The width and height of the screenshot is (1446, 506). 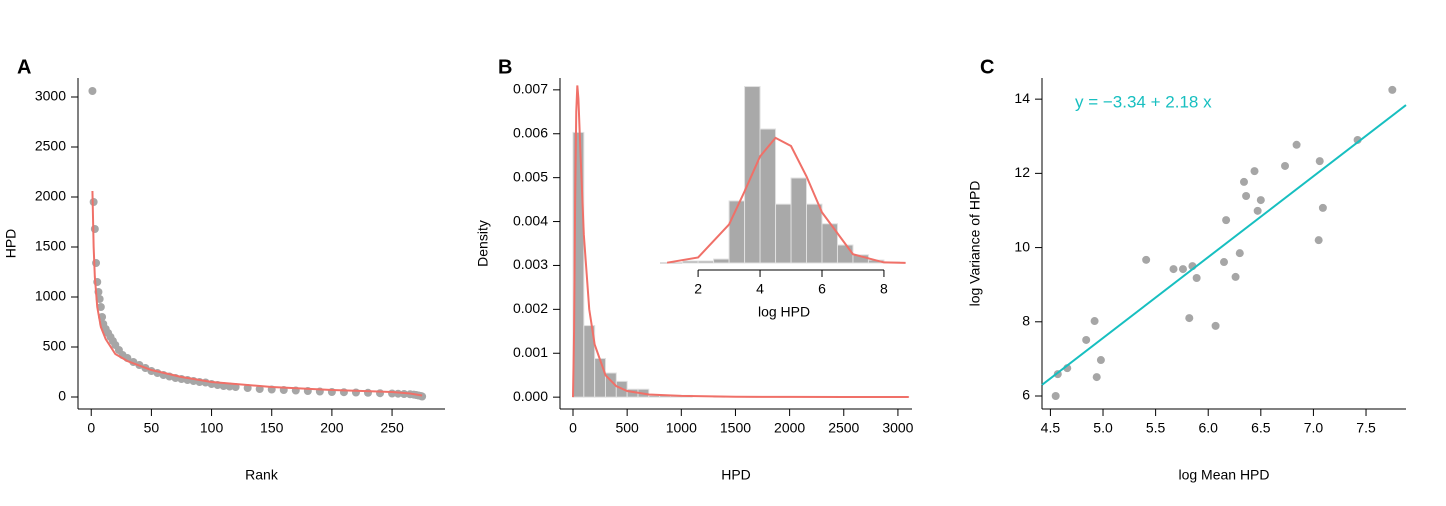 What do you see at coordinates (760, 289) in the screenshot?
I see `x-tick-label: 4` at bounding box center [760, 289].